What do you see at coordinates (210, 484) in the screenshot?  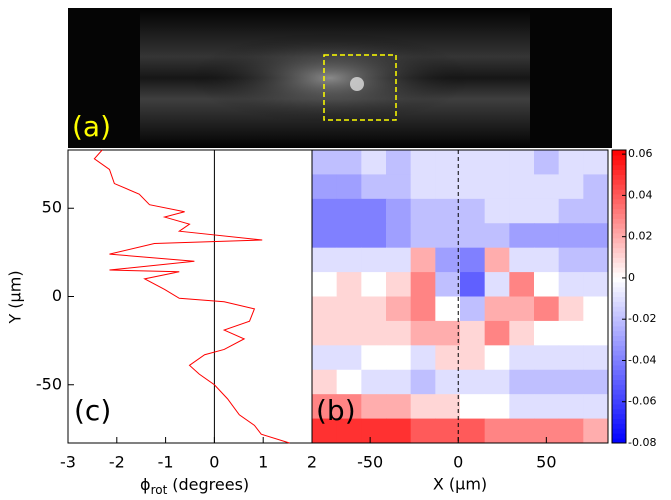 I see `x-label-unit: (degrees)` at bounding box center [210, 484].